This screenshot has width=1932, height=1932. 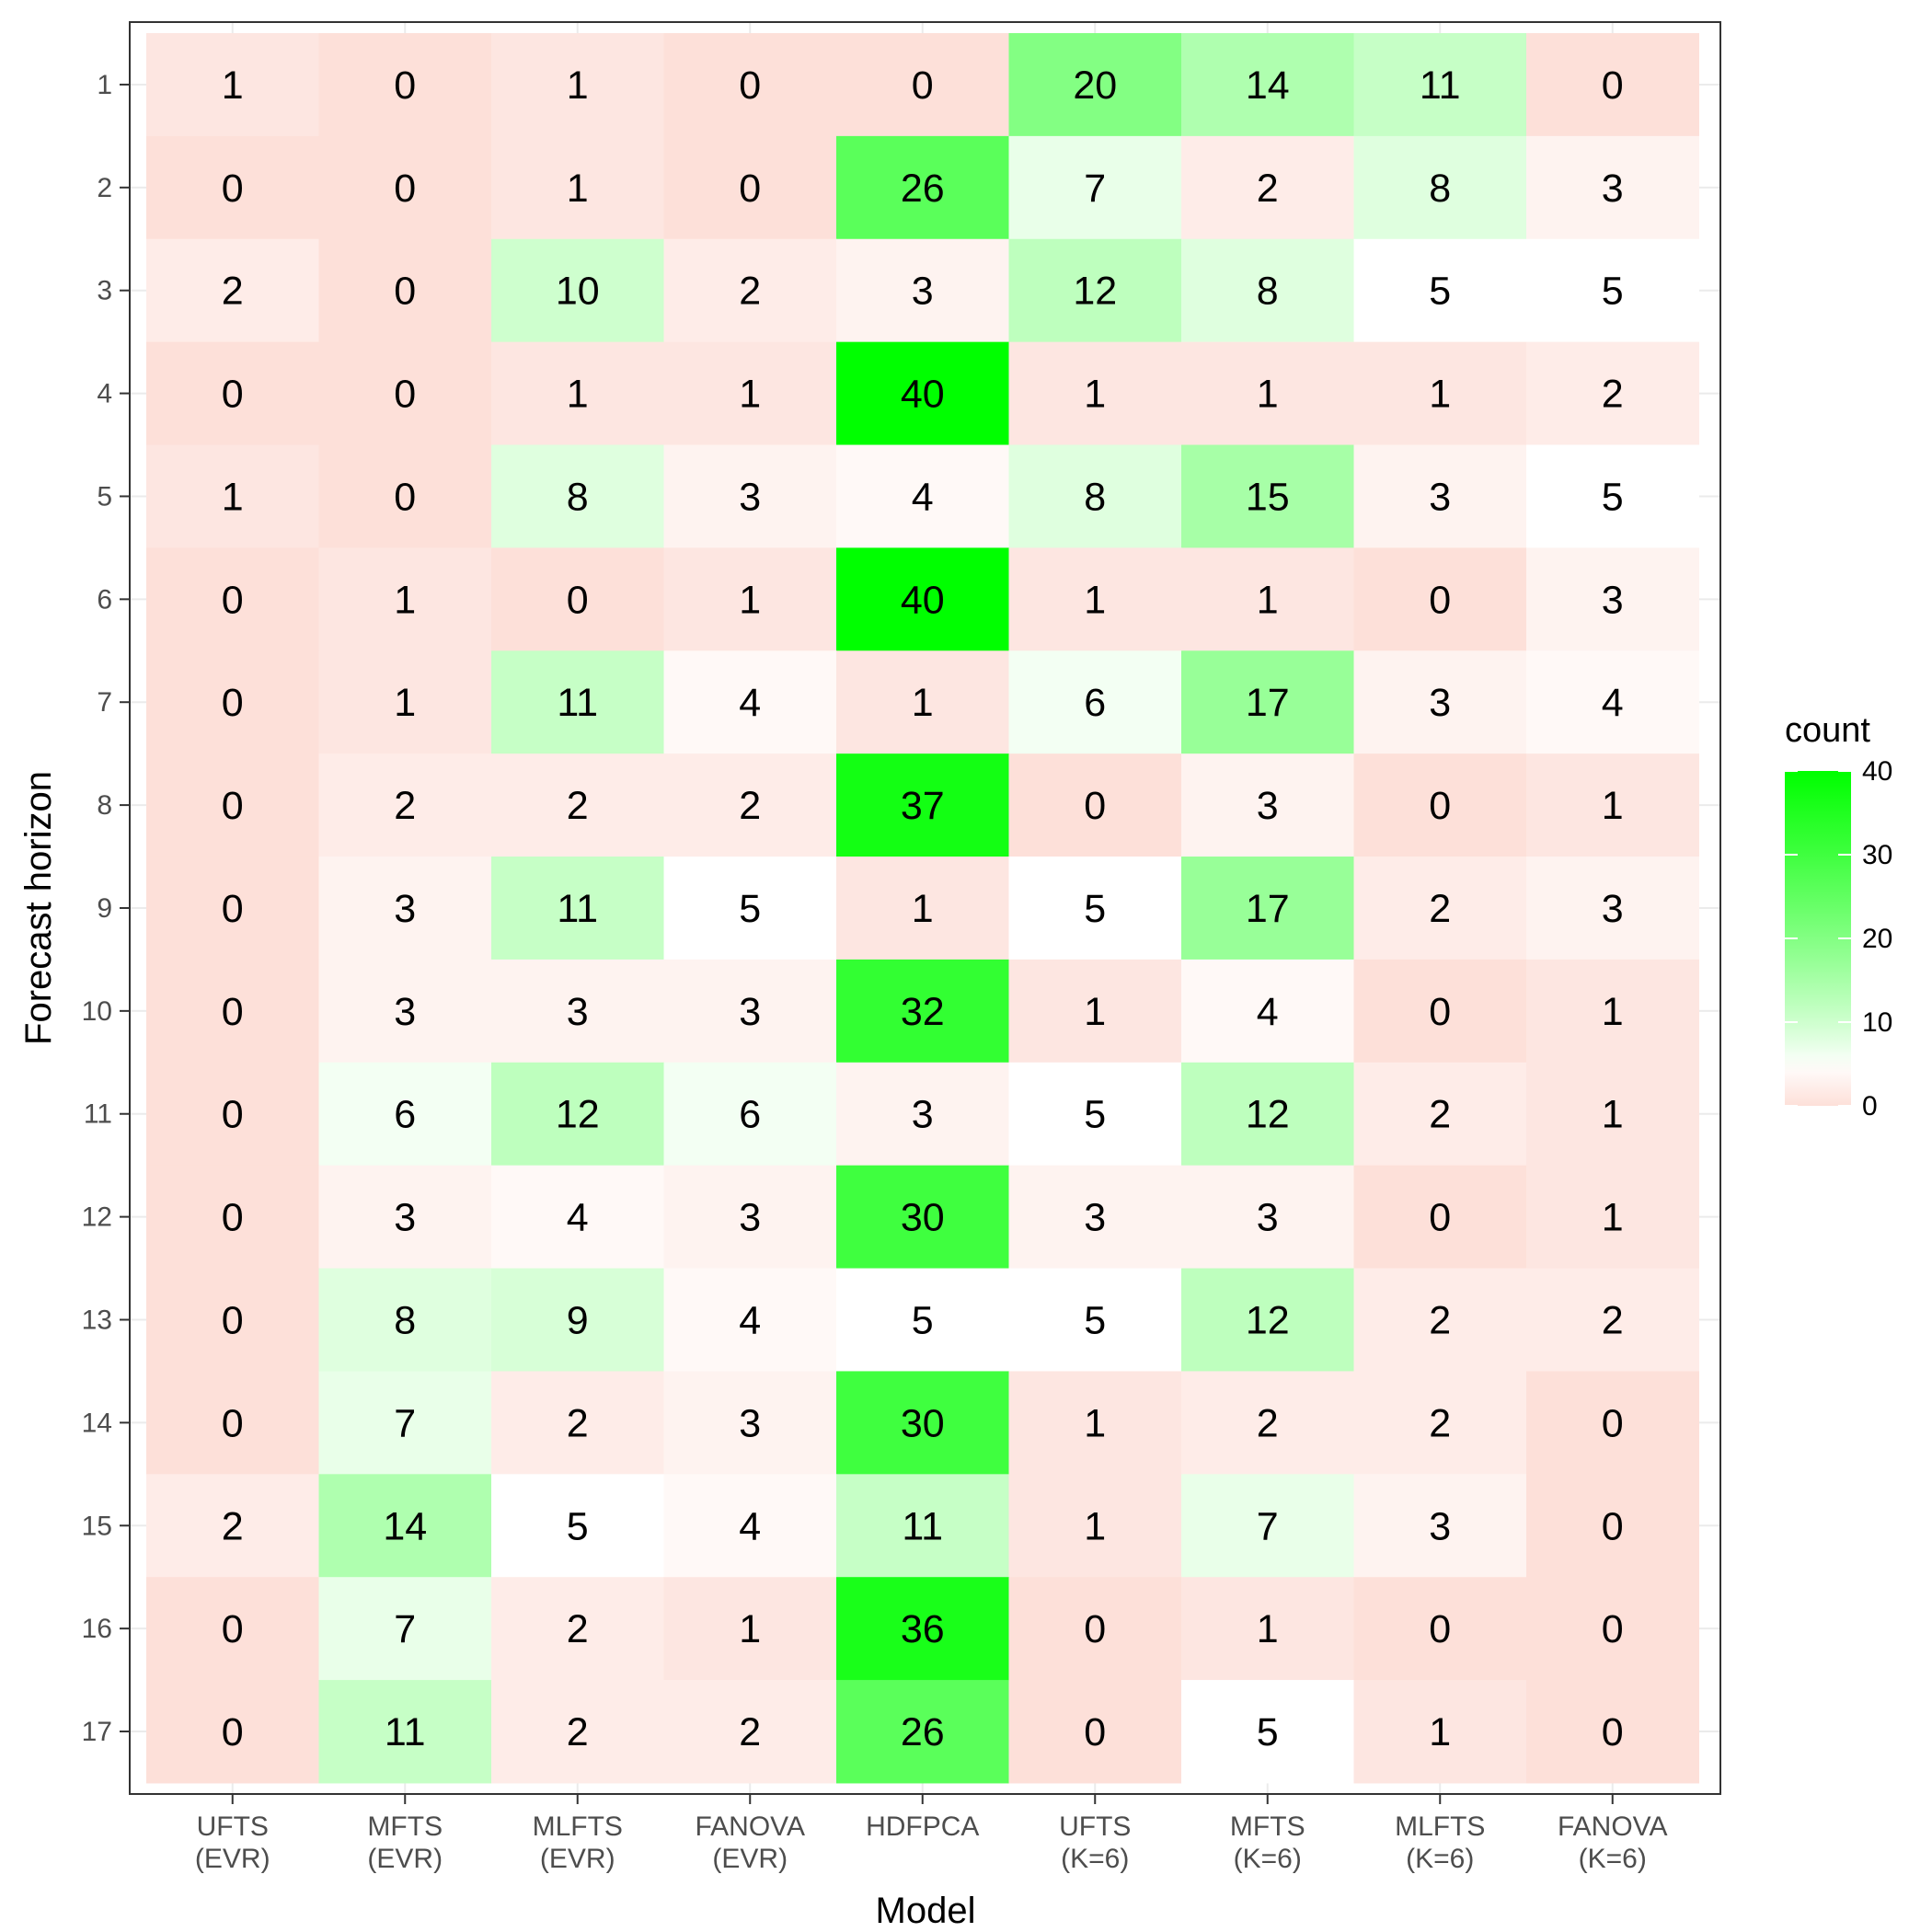 What do you see at coordinates (97, 1011) in the screenshot?
I see `y-tick-label: 10` at bounding box center [97, 1011].